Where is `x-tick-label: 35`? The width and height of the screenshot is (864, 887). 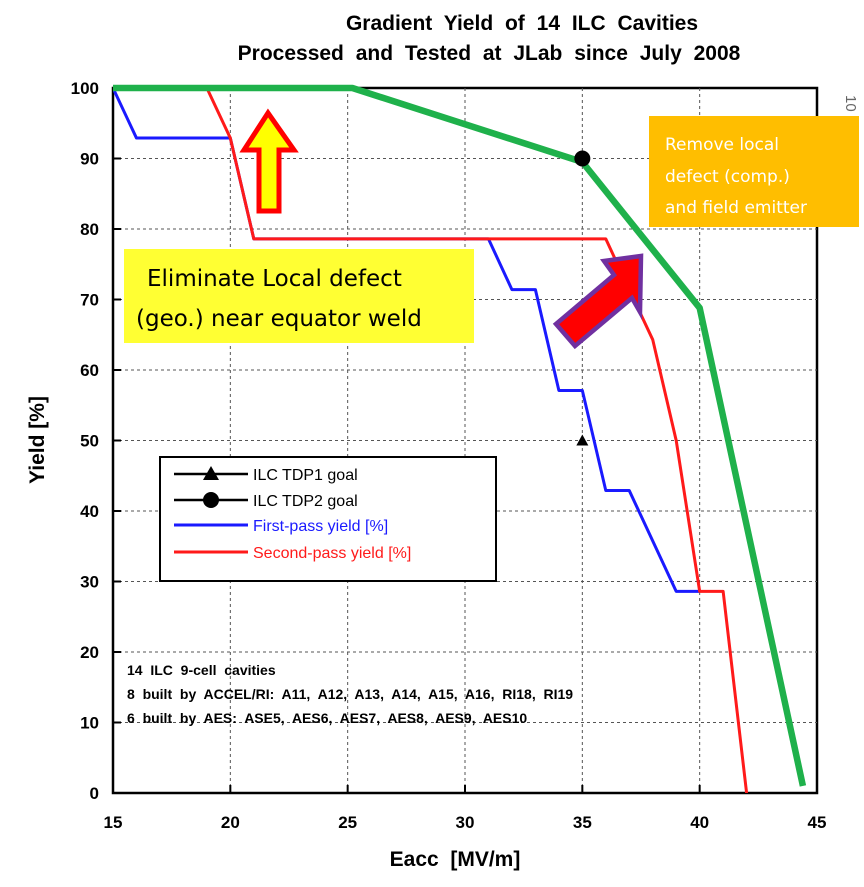 x-tick-label: 35 is located at coordinates (582, 822).